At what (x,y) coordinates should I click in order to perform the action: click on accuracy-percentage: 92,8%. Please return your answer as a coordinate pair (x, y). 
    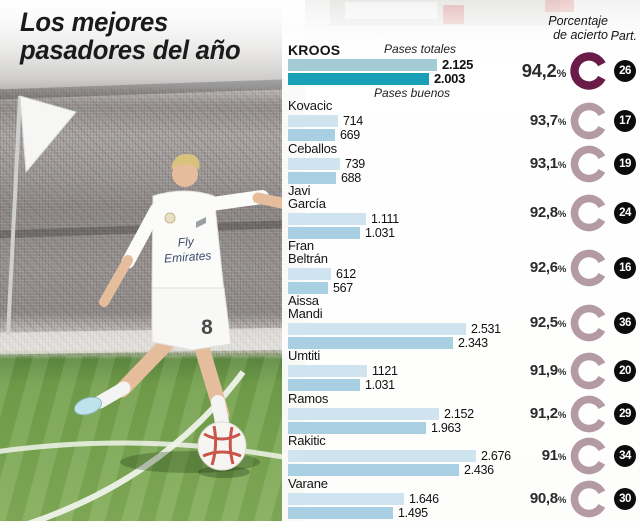
    Looking at the image, I should click on (547, 212).